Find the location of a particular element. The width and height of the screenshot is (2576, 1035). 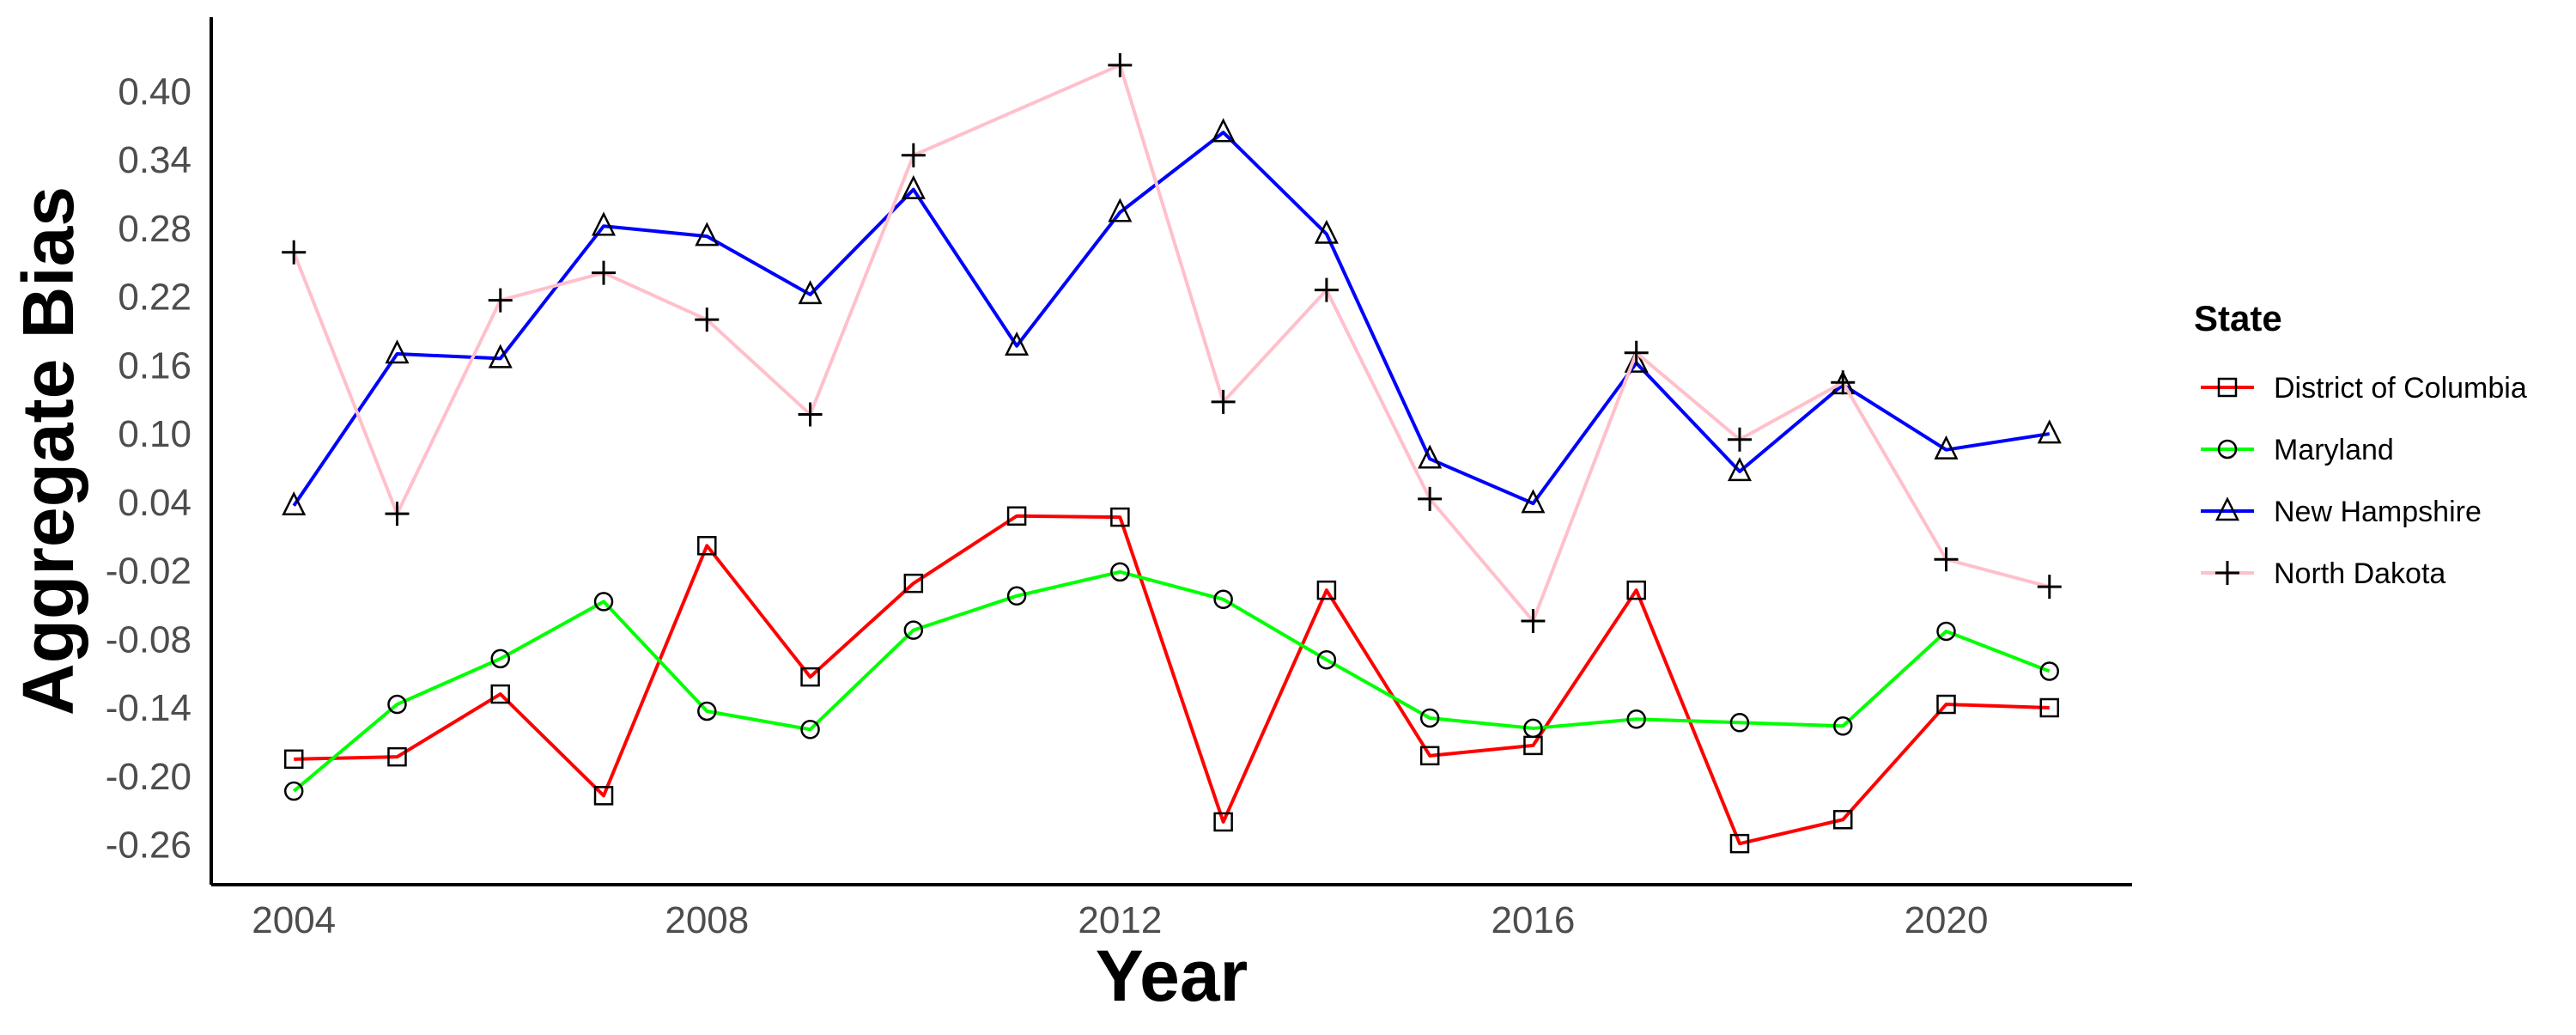

legend-item: Maryland is located at coordinates (2297, 450).